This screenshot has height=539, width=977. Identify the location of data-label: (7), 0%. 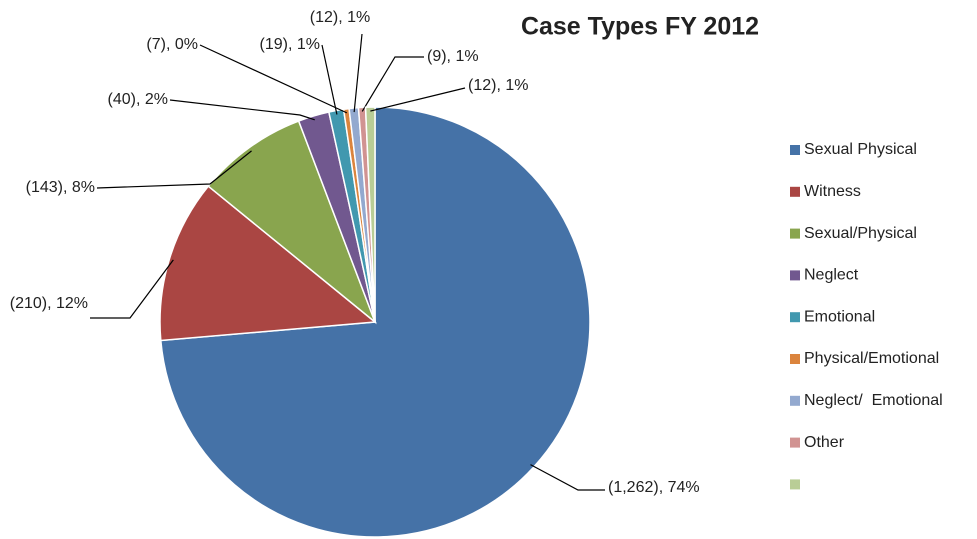
(172, 44).